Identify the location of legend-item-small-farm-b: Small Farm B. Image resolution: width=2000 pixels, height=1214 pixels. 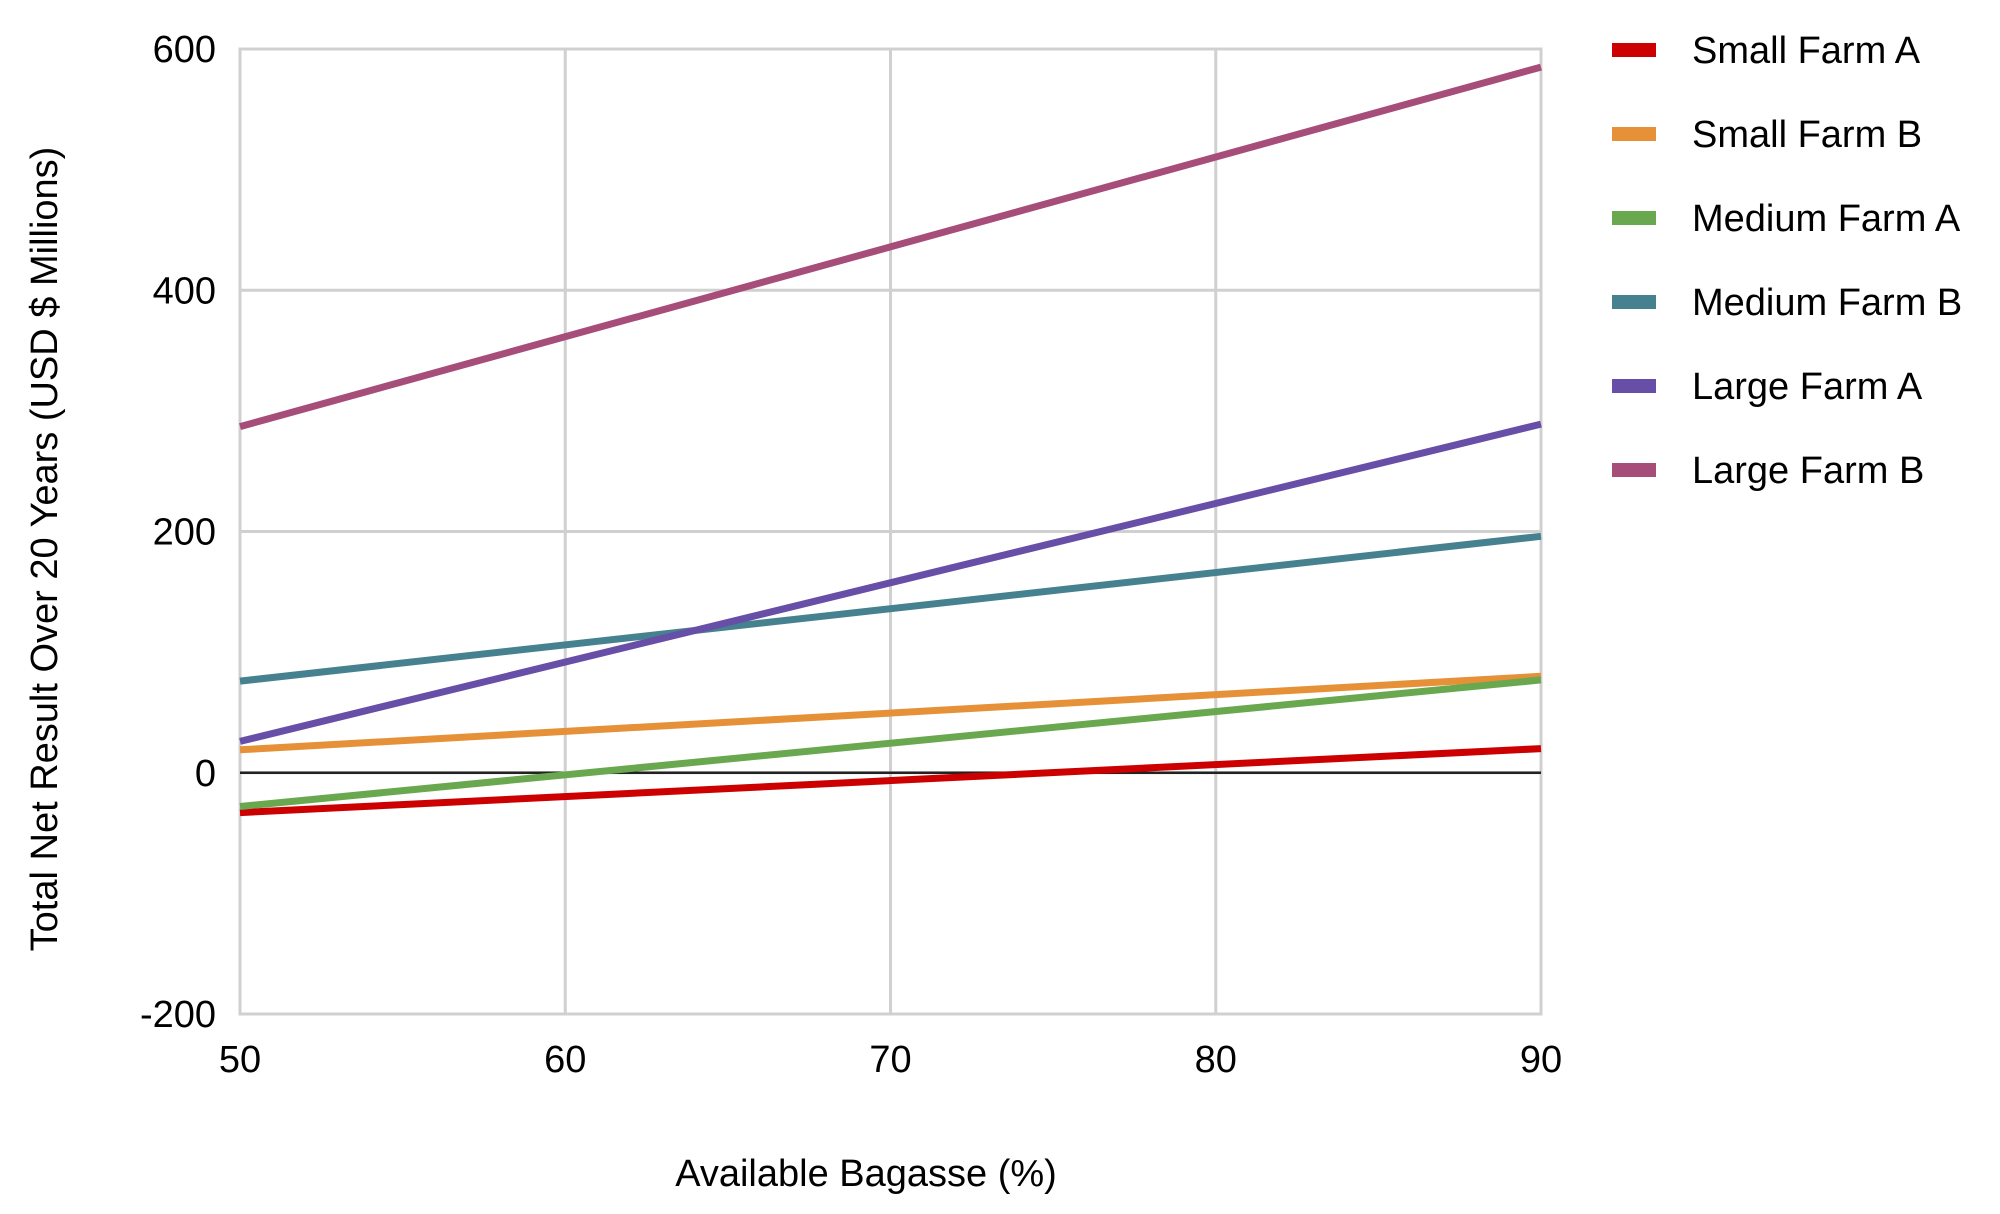
(1767, 135).